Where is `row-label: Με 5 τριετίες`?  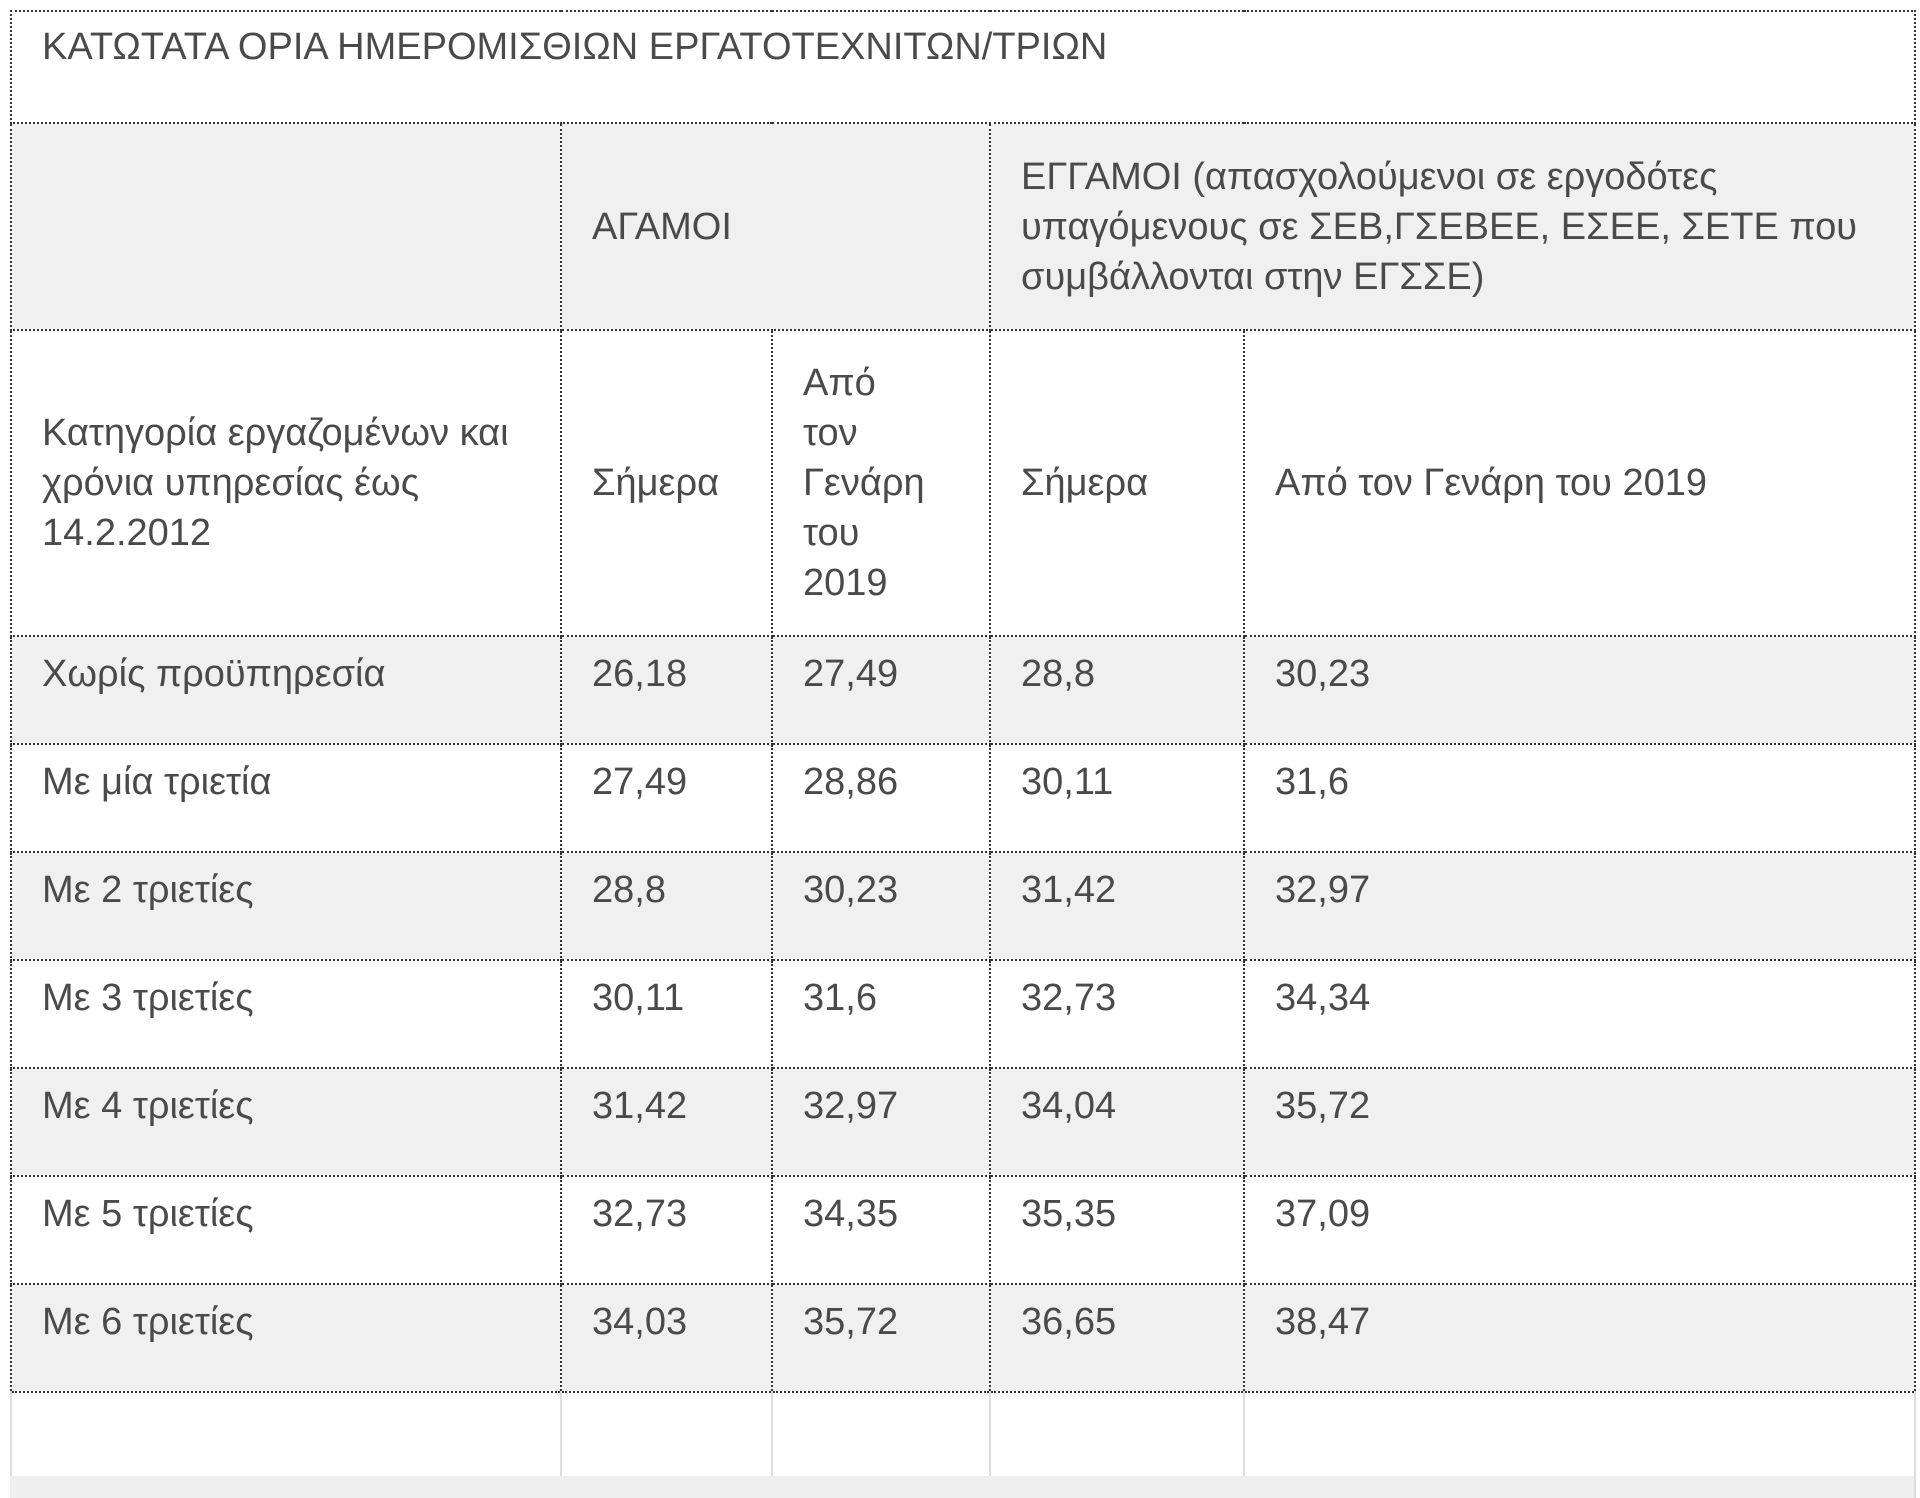
row-label: Με 5 τριετίες is located at coordinates (286, 1230).